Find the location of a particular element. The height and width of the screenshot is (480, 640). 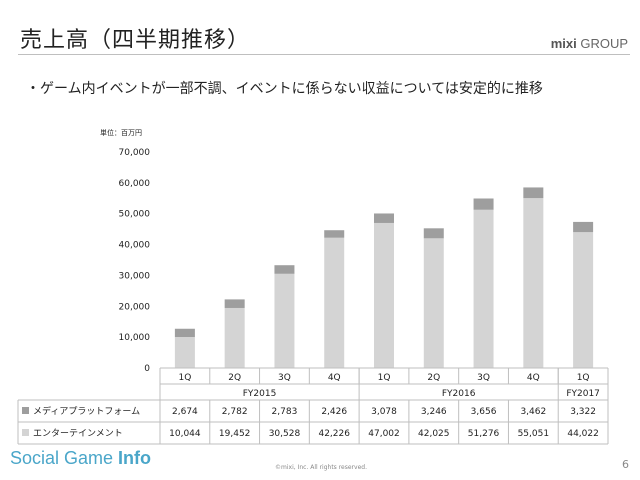

logo-brand: mixi is located at coordinates (563, 43).